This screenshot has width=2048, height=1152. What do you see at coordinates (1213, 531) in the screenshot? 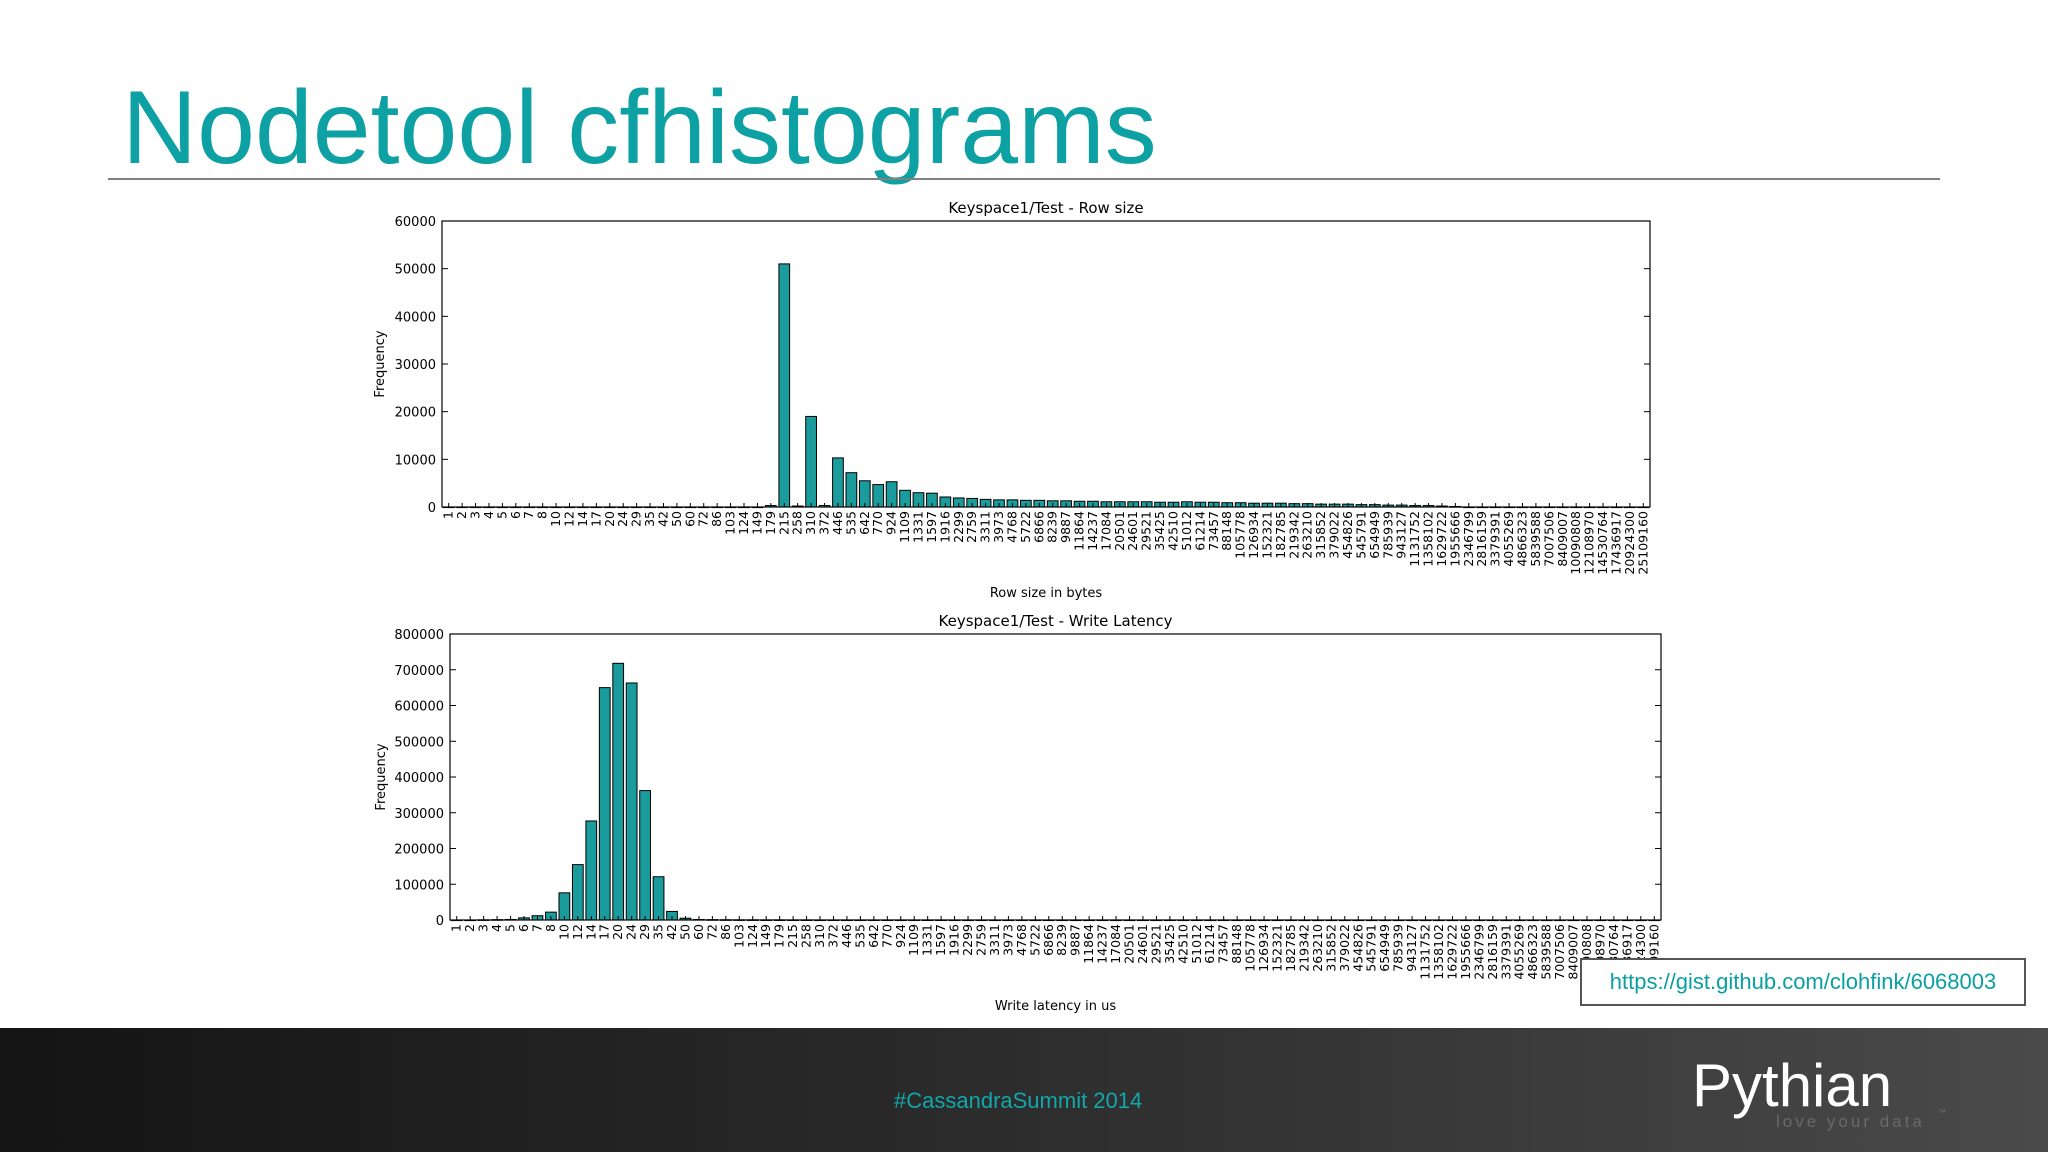
I see `x-tick-label-73457: 73457` at bounding box center [1213, 531].